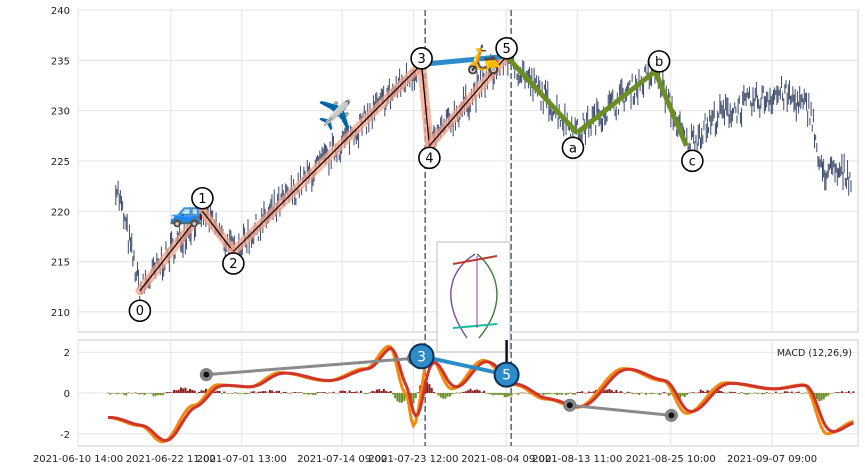  I want to click on x-tick-label: 2021-06-10 14:00, so click(78, 459).